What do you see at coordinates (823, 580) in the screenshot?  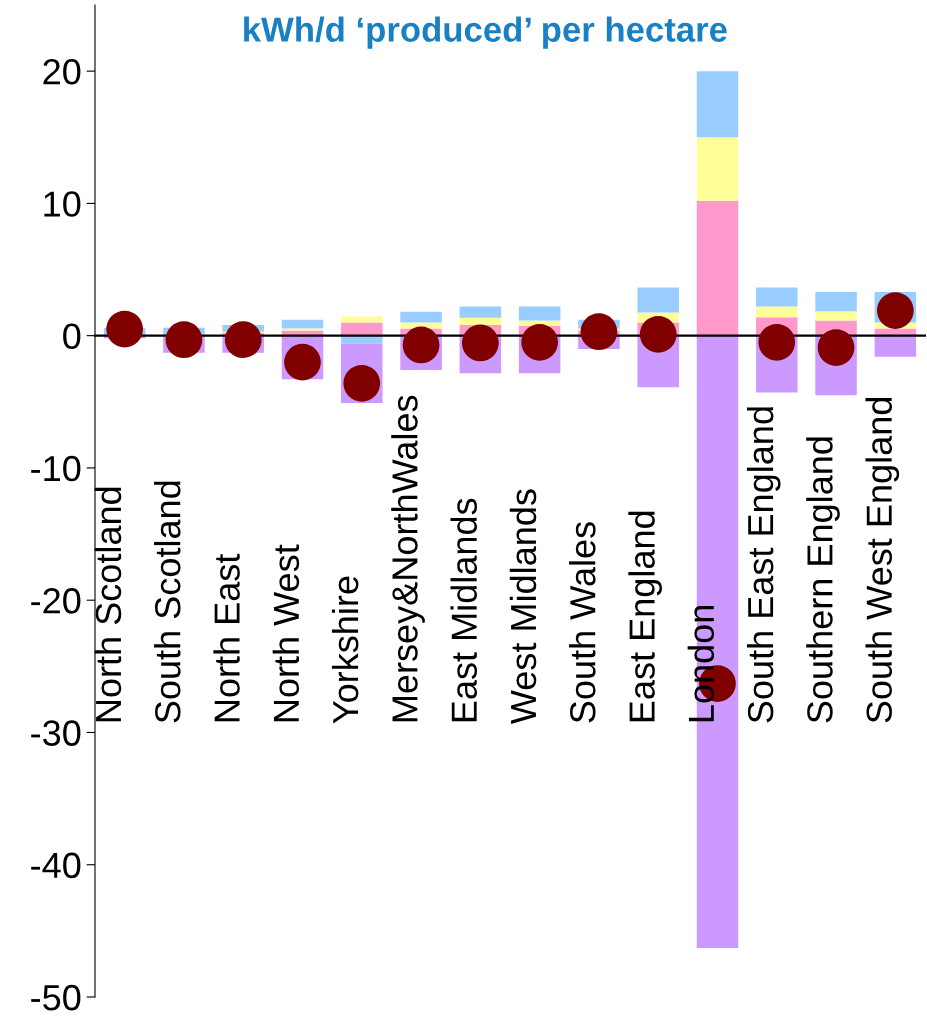 I see `x-tick-label: Southern England` at bounding box center [823, 580].